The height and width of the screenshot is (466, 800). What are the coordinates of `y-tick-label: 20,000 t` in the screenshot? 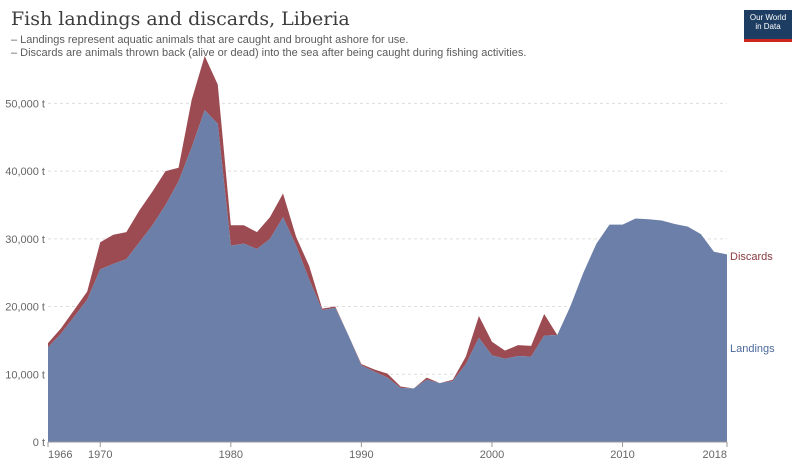 It's located at (25, 308).